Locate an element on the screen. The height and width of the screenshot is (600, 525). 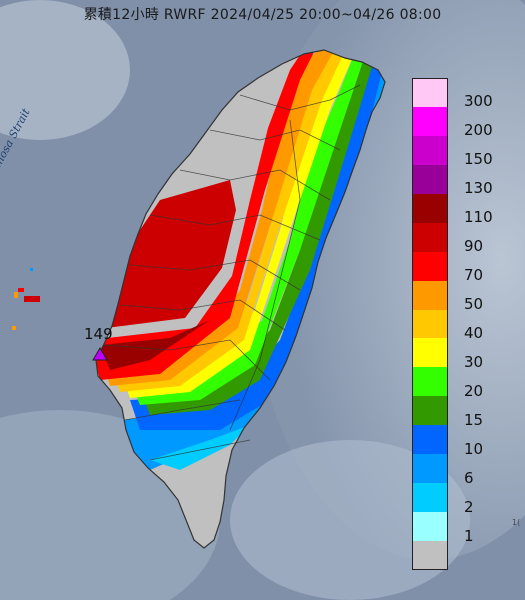
legend-label: 300 is located at coordinates (478, 101).